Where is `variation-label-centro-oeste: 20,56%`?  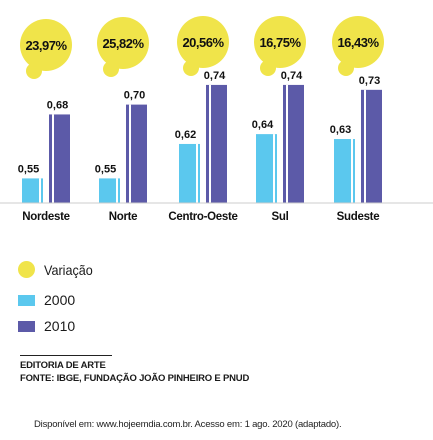
variation-label-centro-oeste: 20,56% is located at coordinates (203, 42).